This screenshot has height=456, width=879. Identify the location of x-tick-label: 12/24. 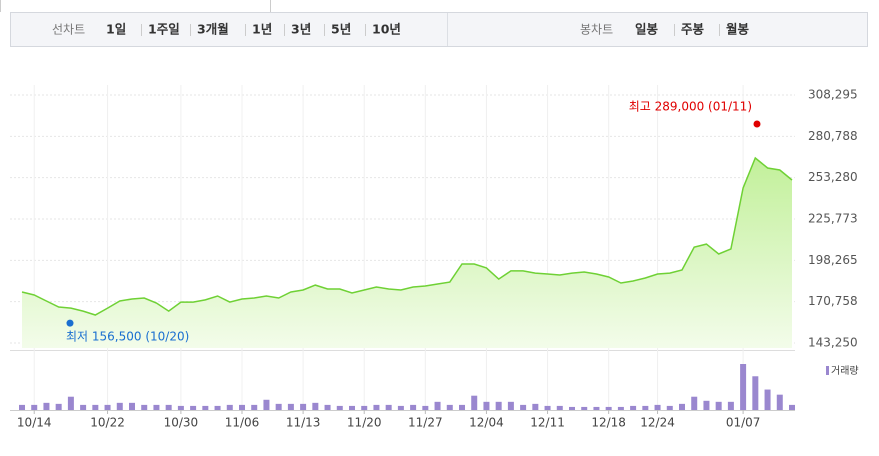
(657, 423).